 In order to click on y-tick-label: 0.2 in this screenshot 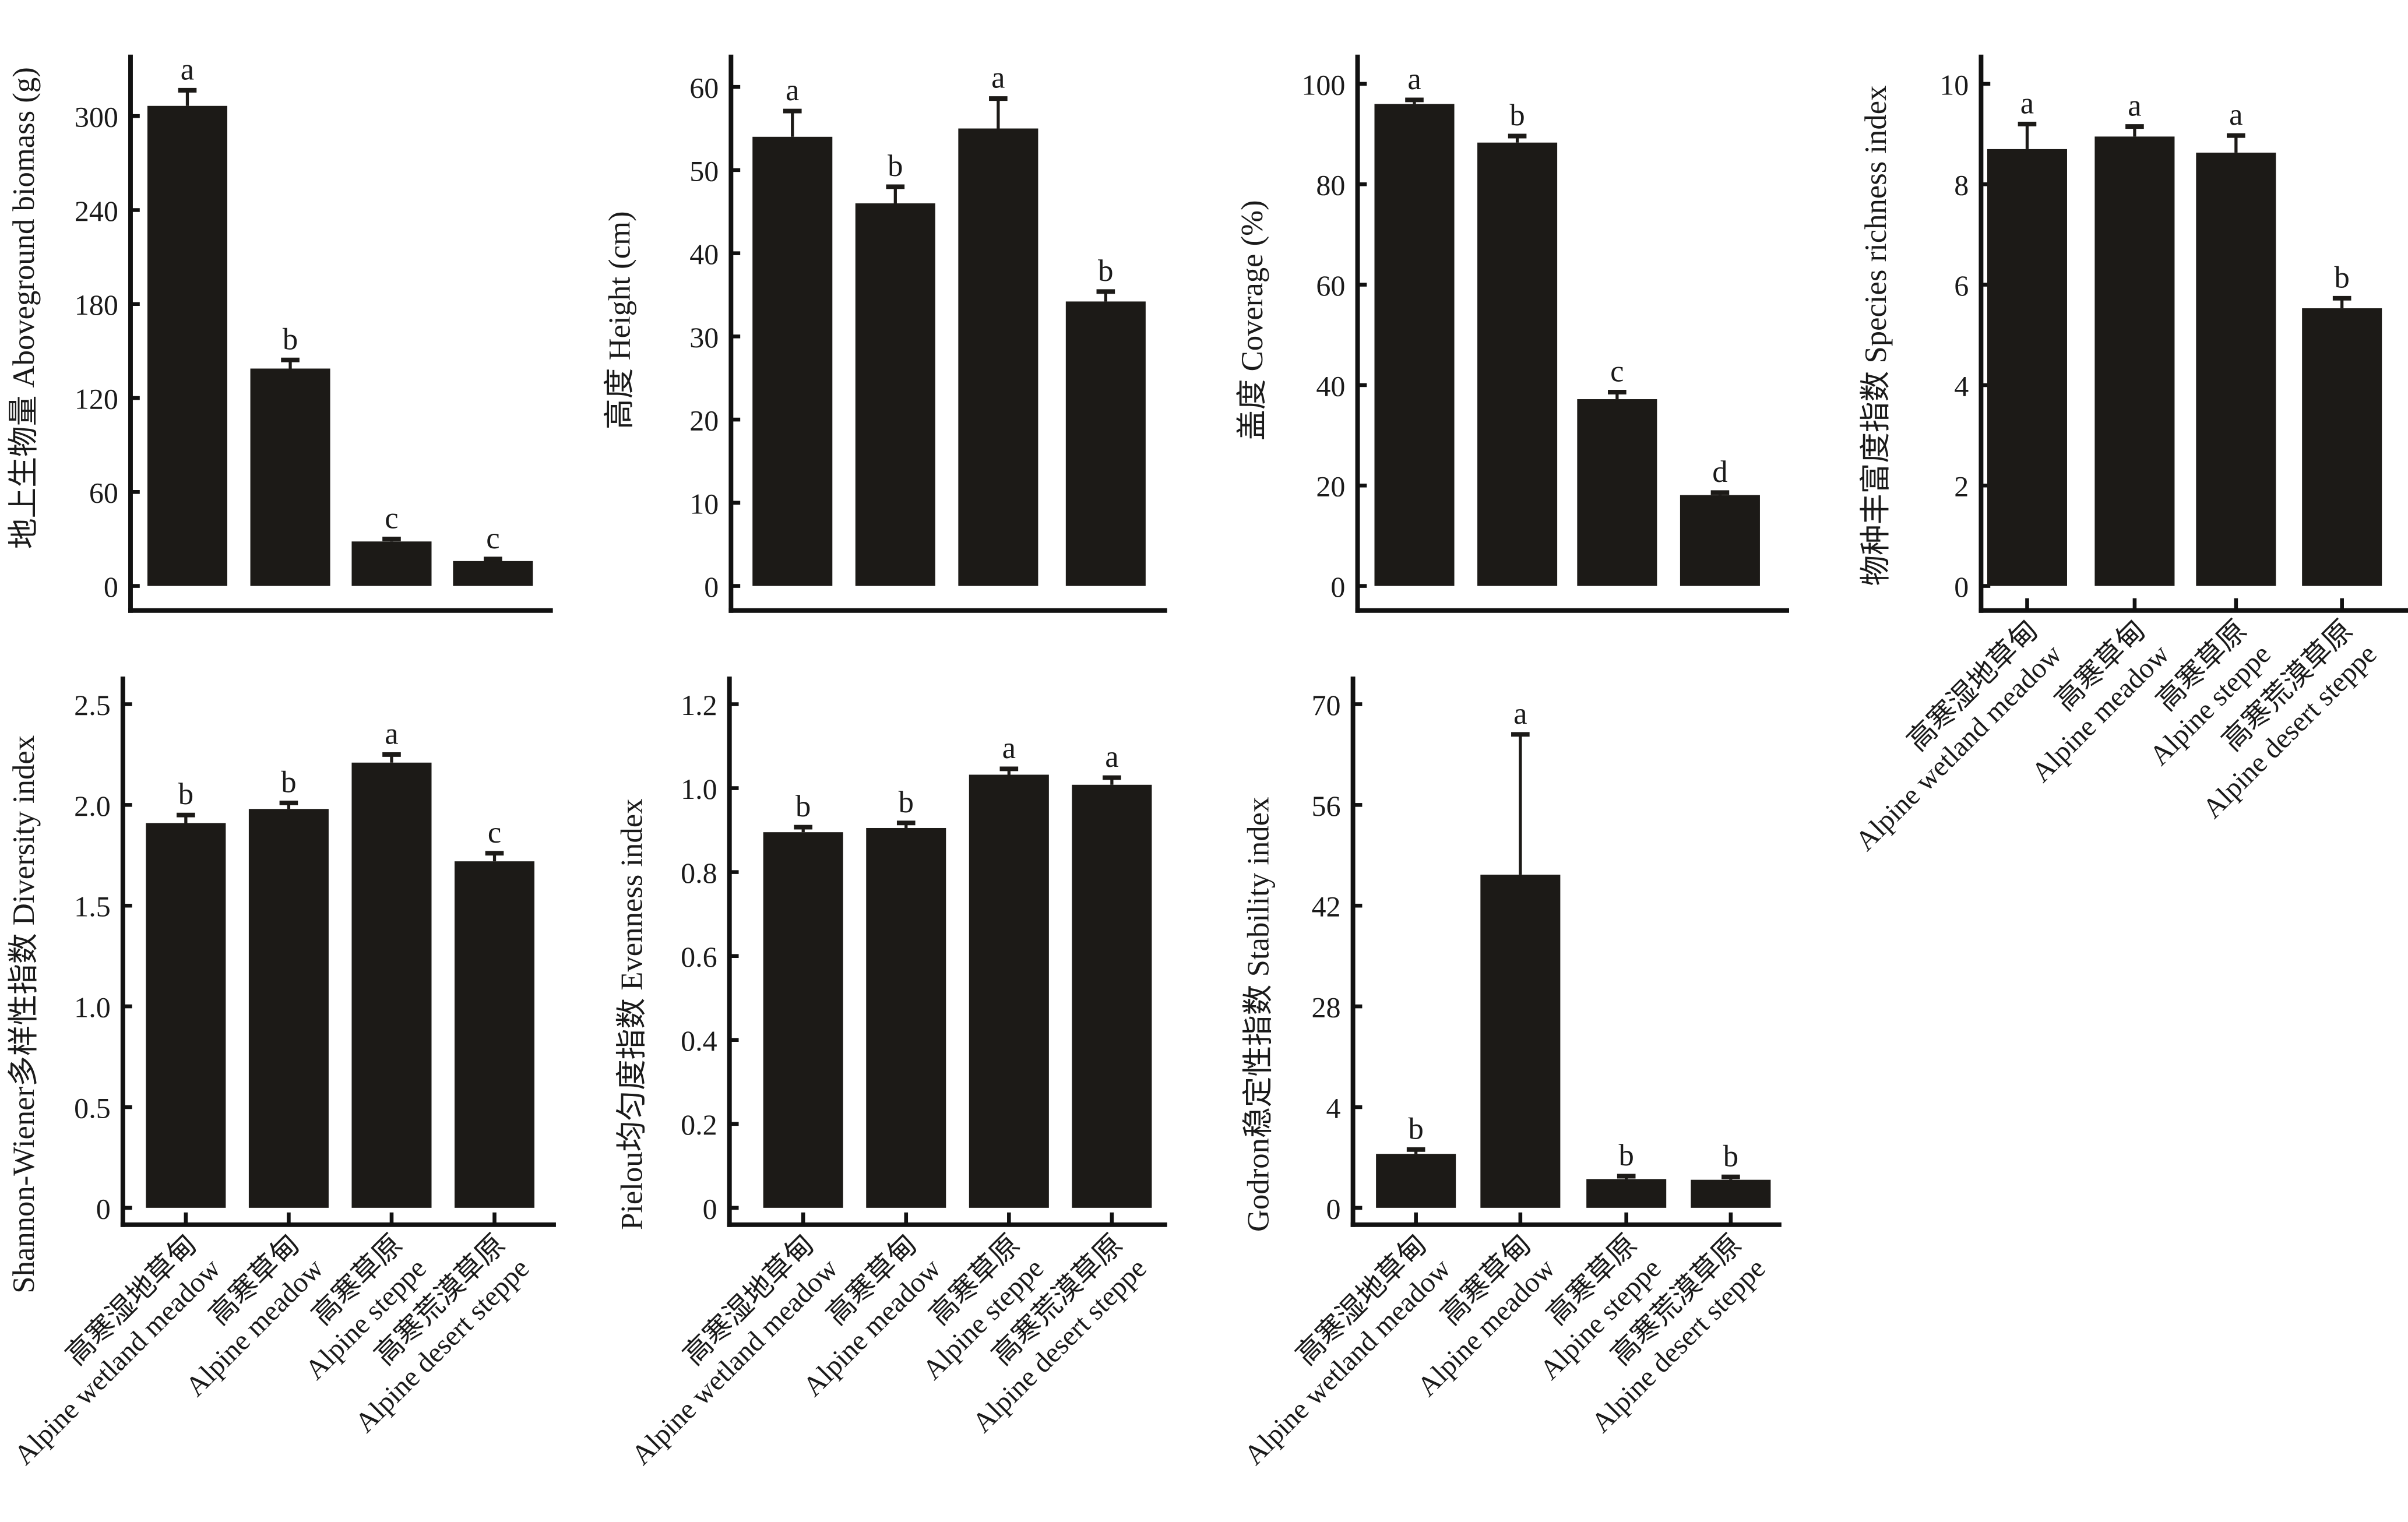, I will do `click(699, 1124)`.